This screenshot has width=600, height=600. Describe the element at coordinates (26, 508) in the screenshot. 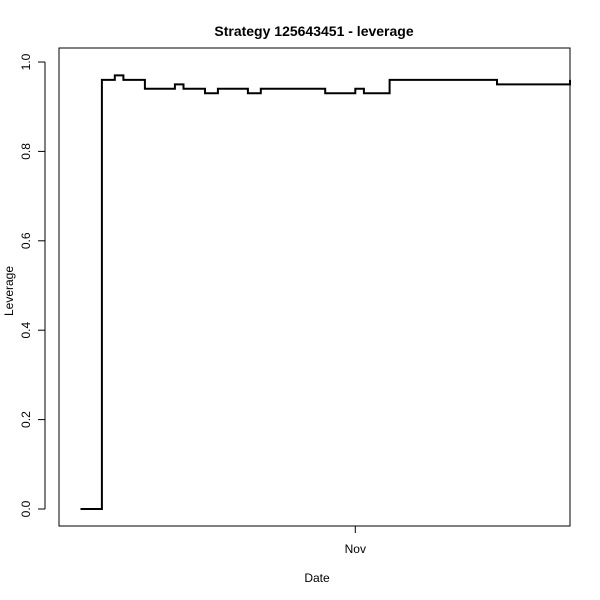

I see `y-tick-label: 0.0` at that location.